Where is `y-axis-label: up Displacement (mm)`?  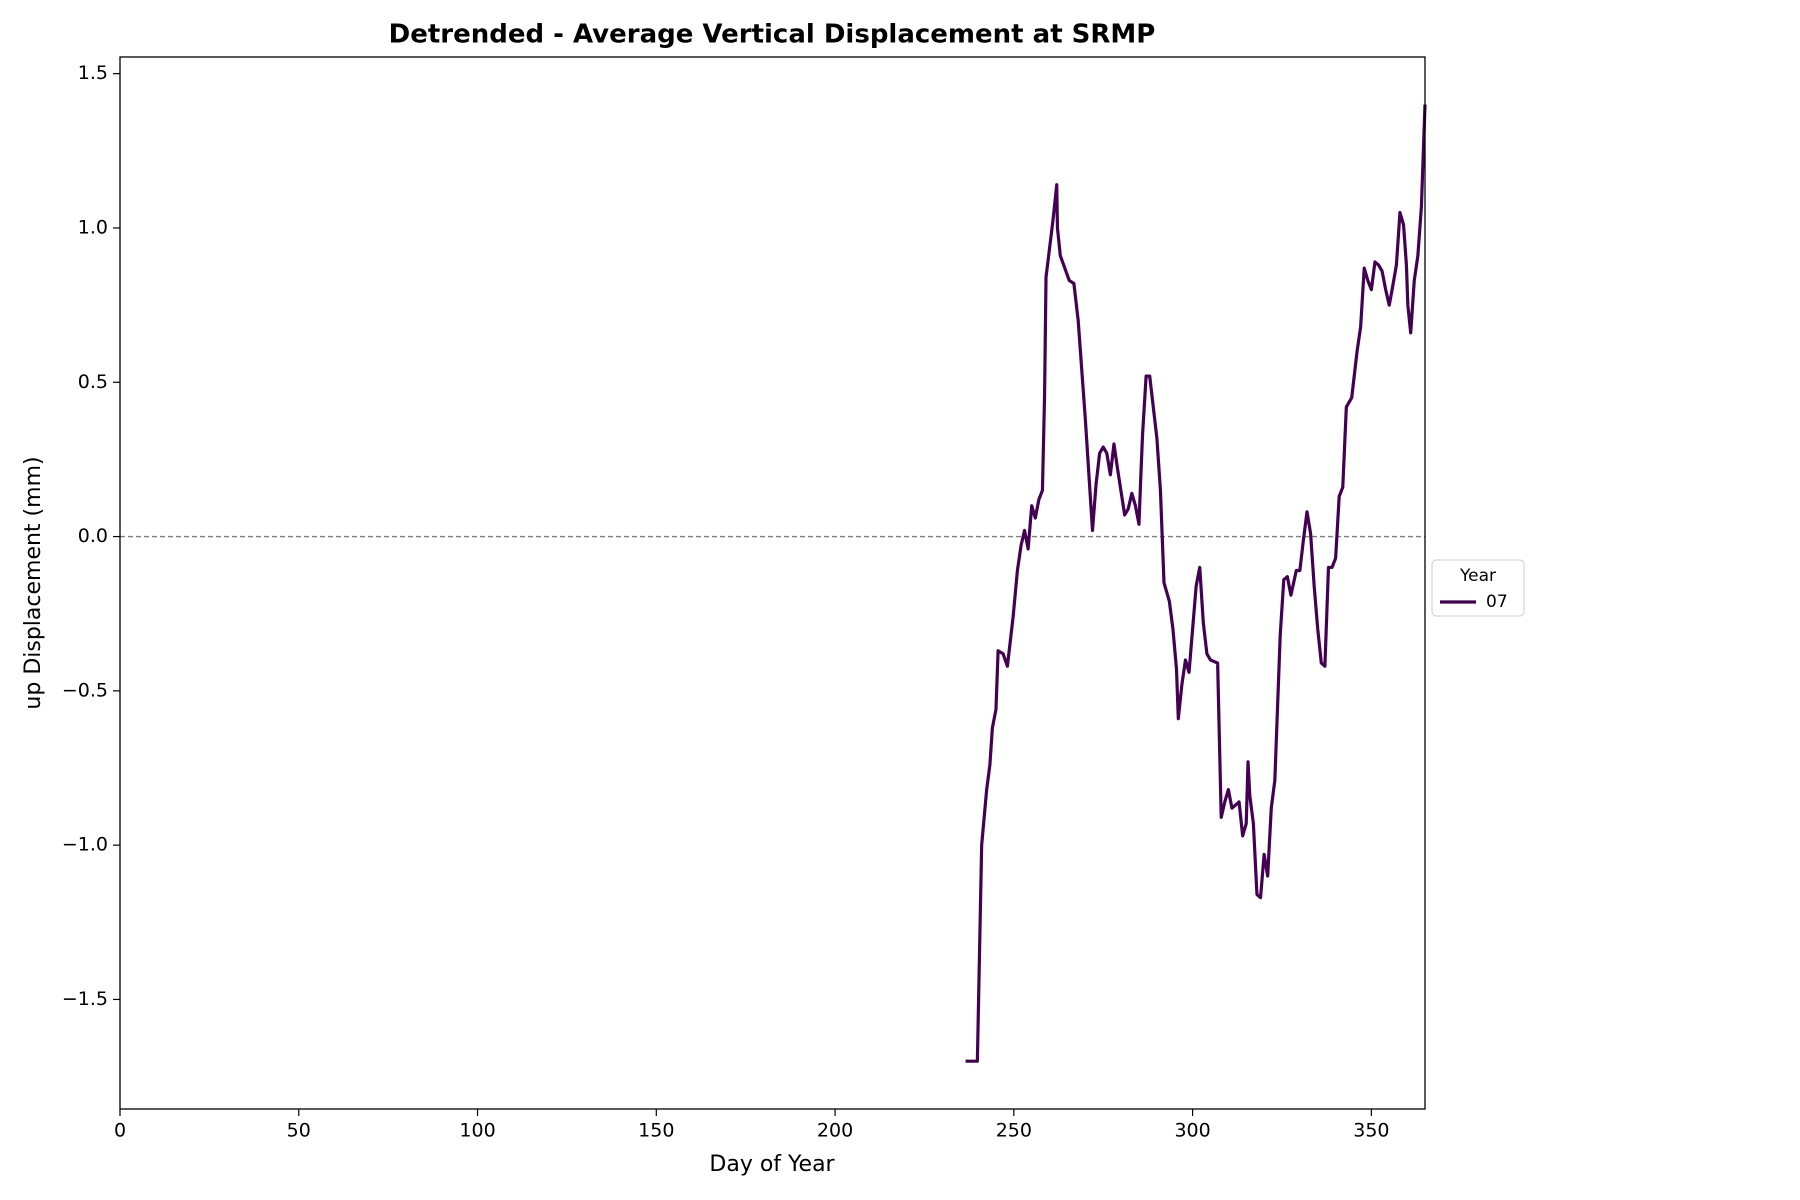
y-axis-label: up Displacement (mm) is located at coordinates (33, 582).